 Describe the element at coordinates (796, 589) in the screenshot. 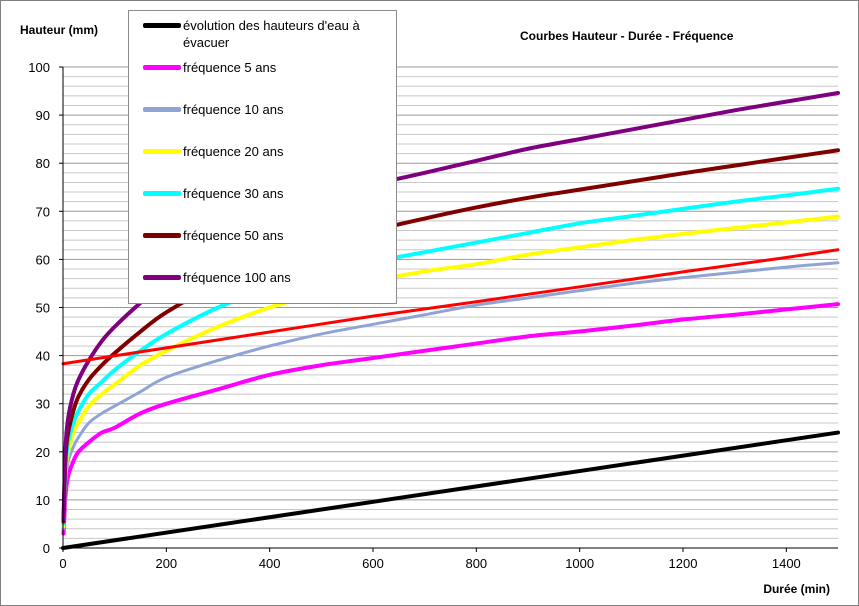

I see `x-axis-title: Durée (min)` at that location.